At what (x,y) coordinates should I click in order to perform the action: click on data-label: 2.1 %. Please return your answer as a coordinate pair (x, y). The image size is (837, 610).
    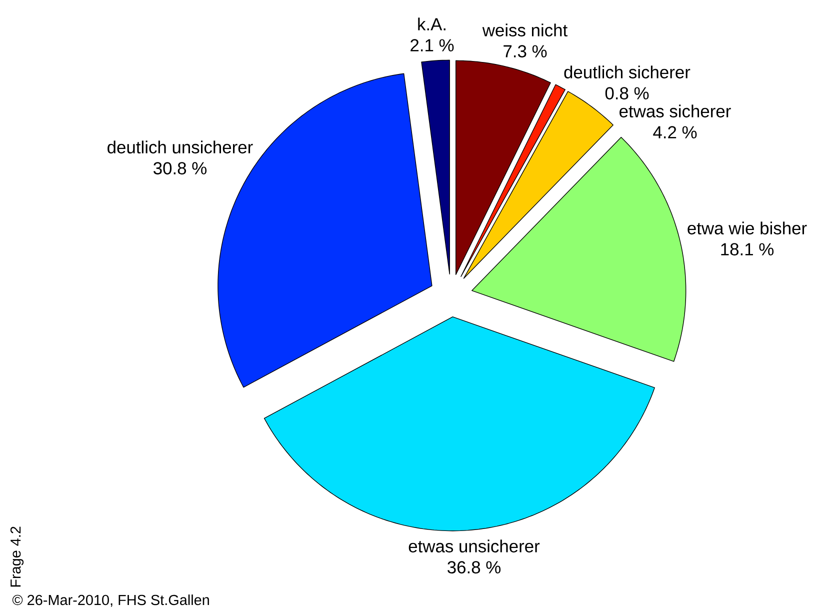
    Looking at the image, I should click on (432, 45).